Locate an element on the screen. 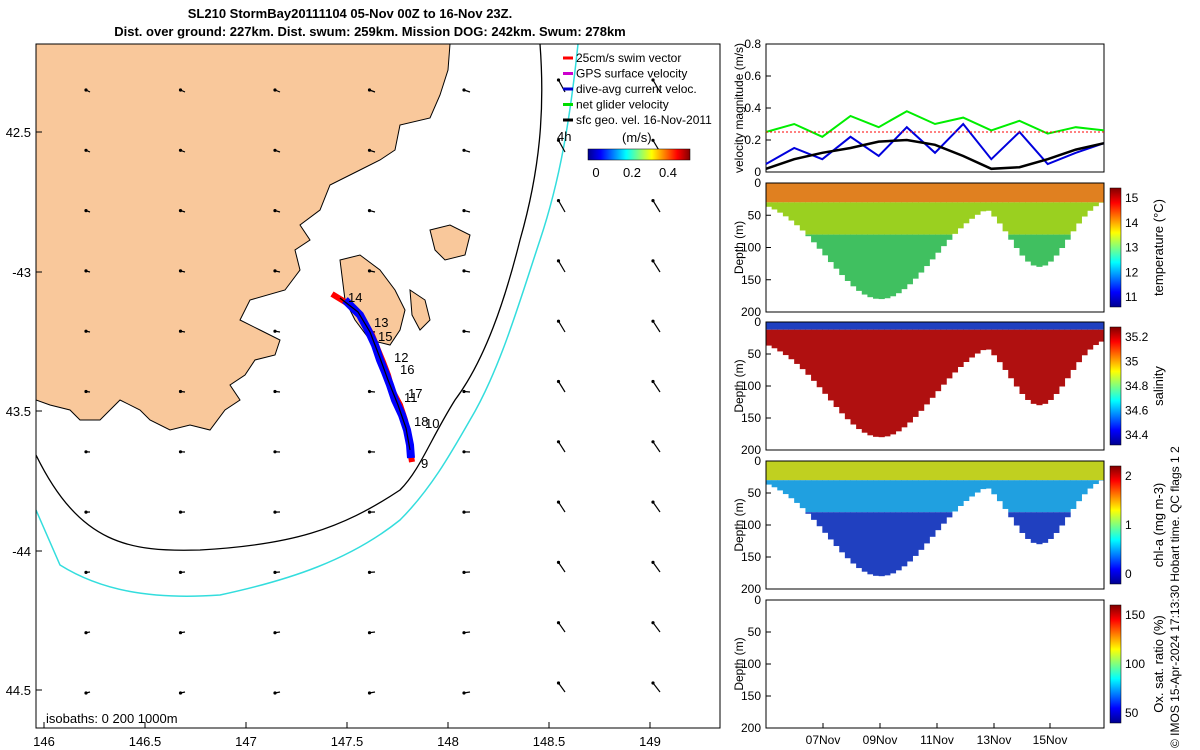 Image resolution: width=1200 pixels, height=750 pixels. vel-ytick: 0.8 is located at coordinates (752, 44).